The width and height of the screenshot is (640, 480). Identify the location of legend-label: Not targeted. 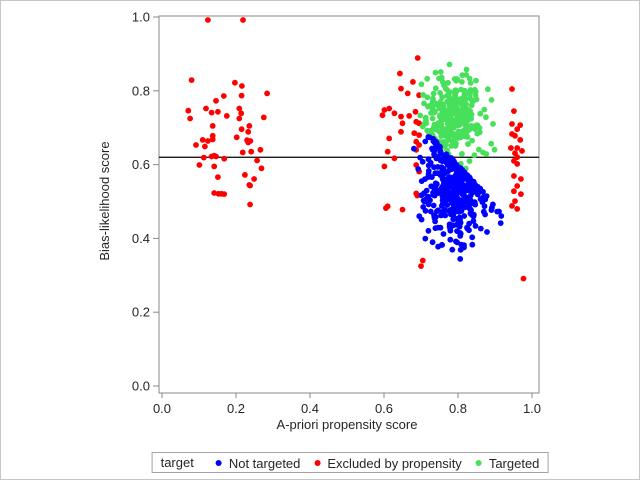
(264, 463).